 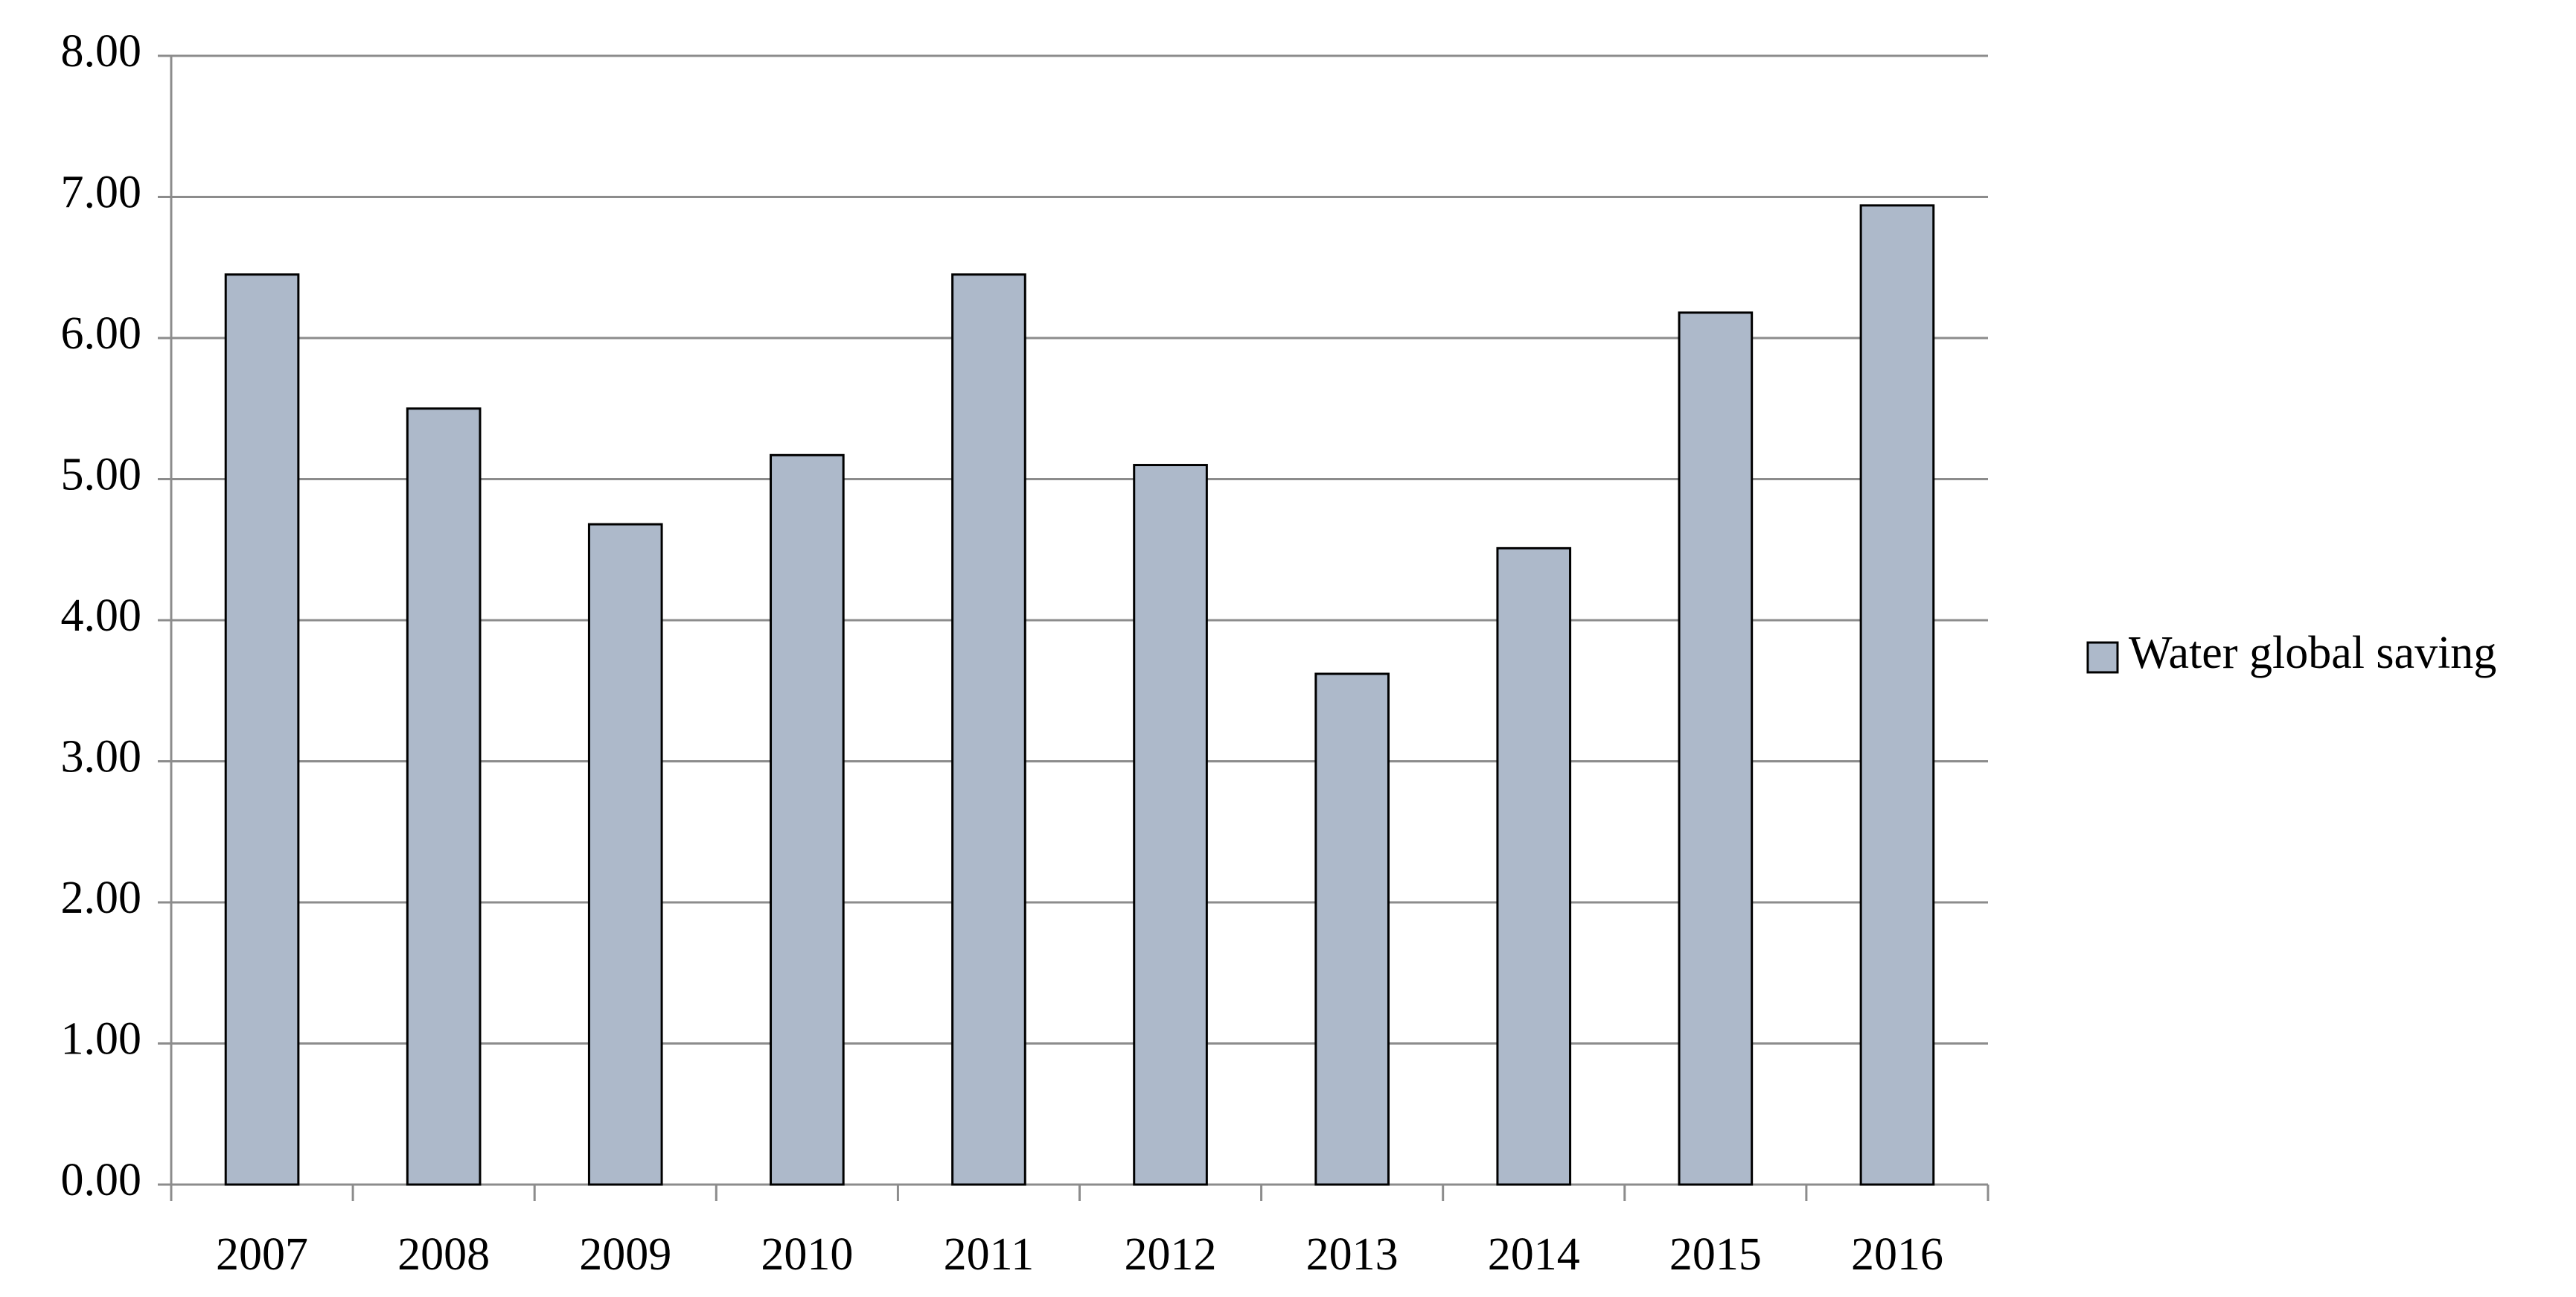 What do you see at coordinates (1171, 1254) in the screenshot?
I see `x-tick-label: 2012` at bounding box center [1171, 1254].